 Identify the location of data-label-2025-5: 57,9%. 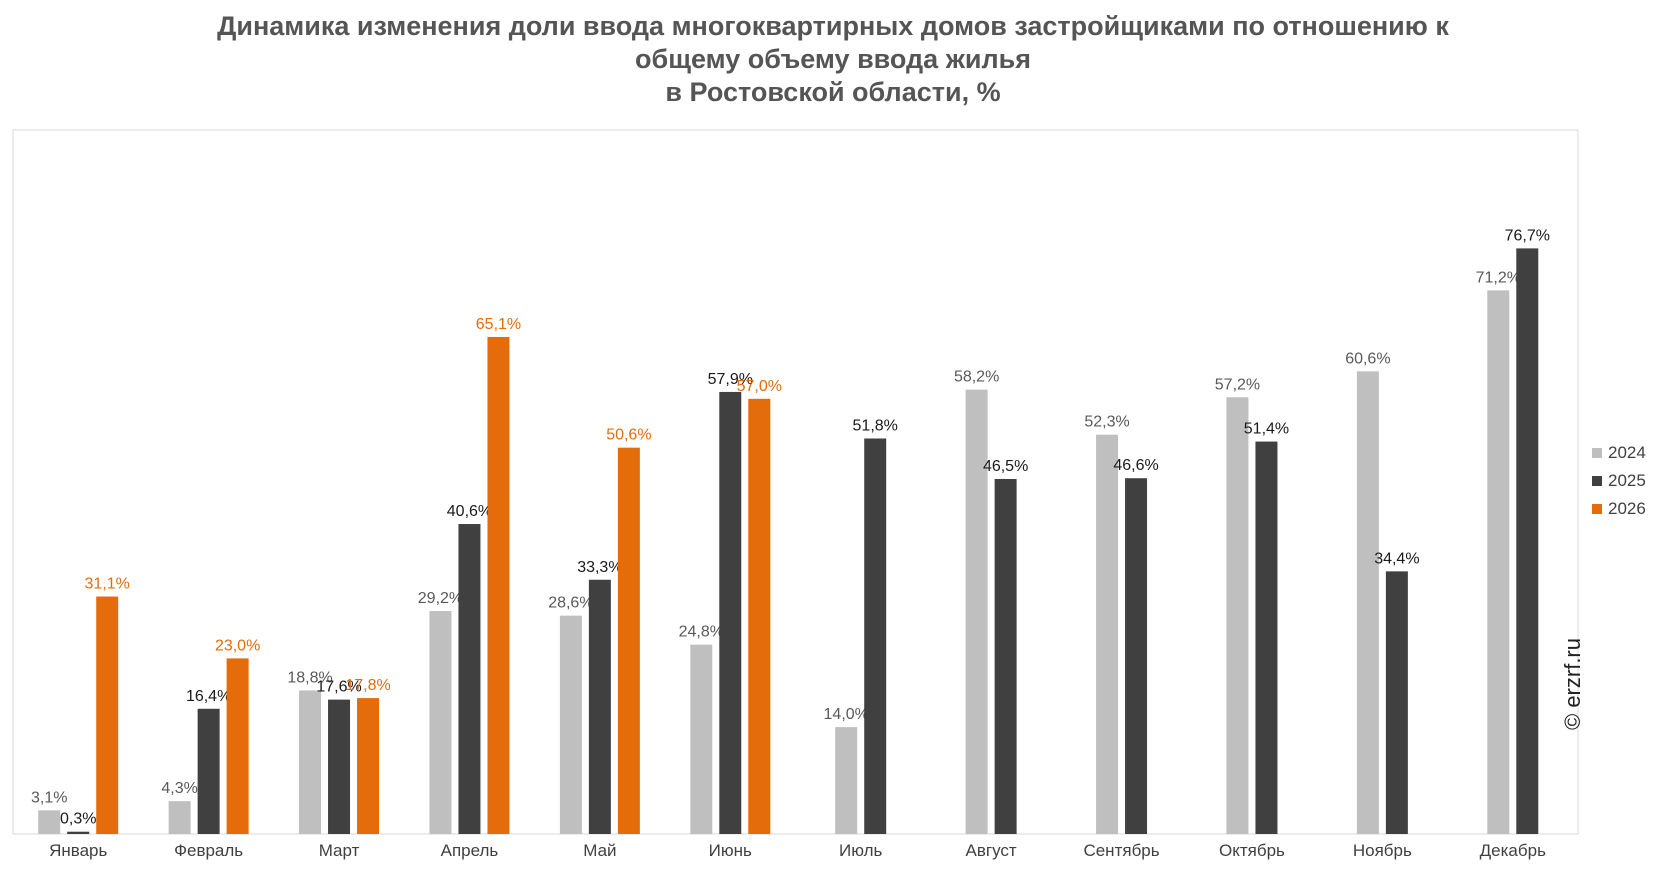
(730, 379).